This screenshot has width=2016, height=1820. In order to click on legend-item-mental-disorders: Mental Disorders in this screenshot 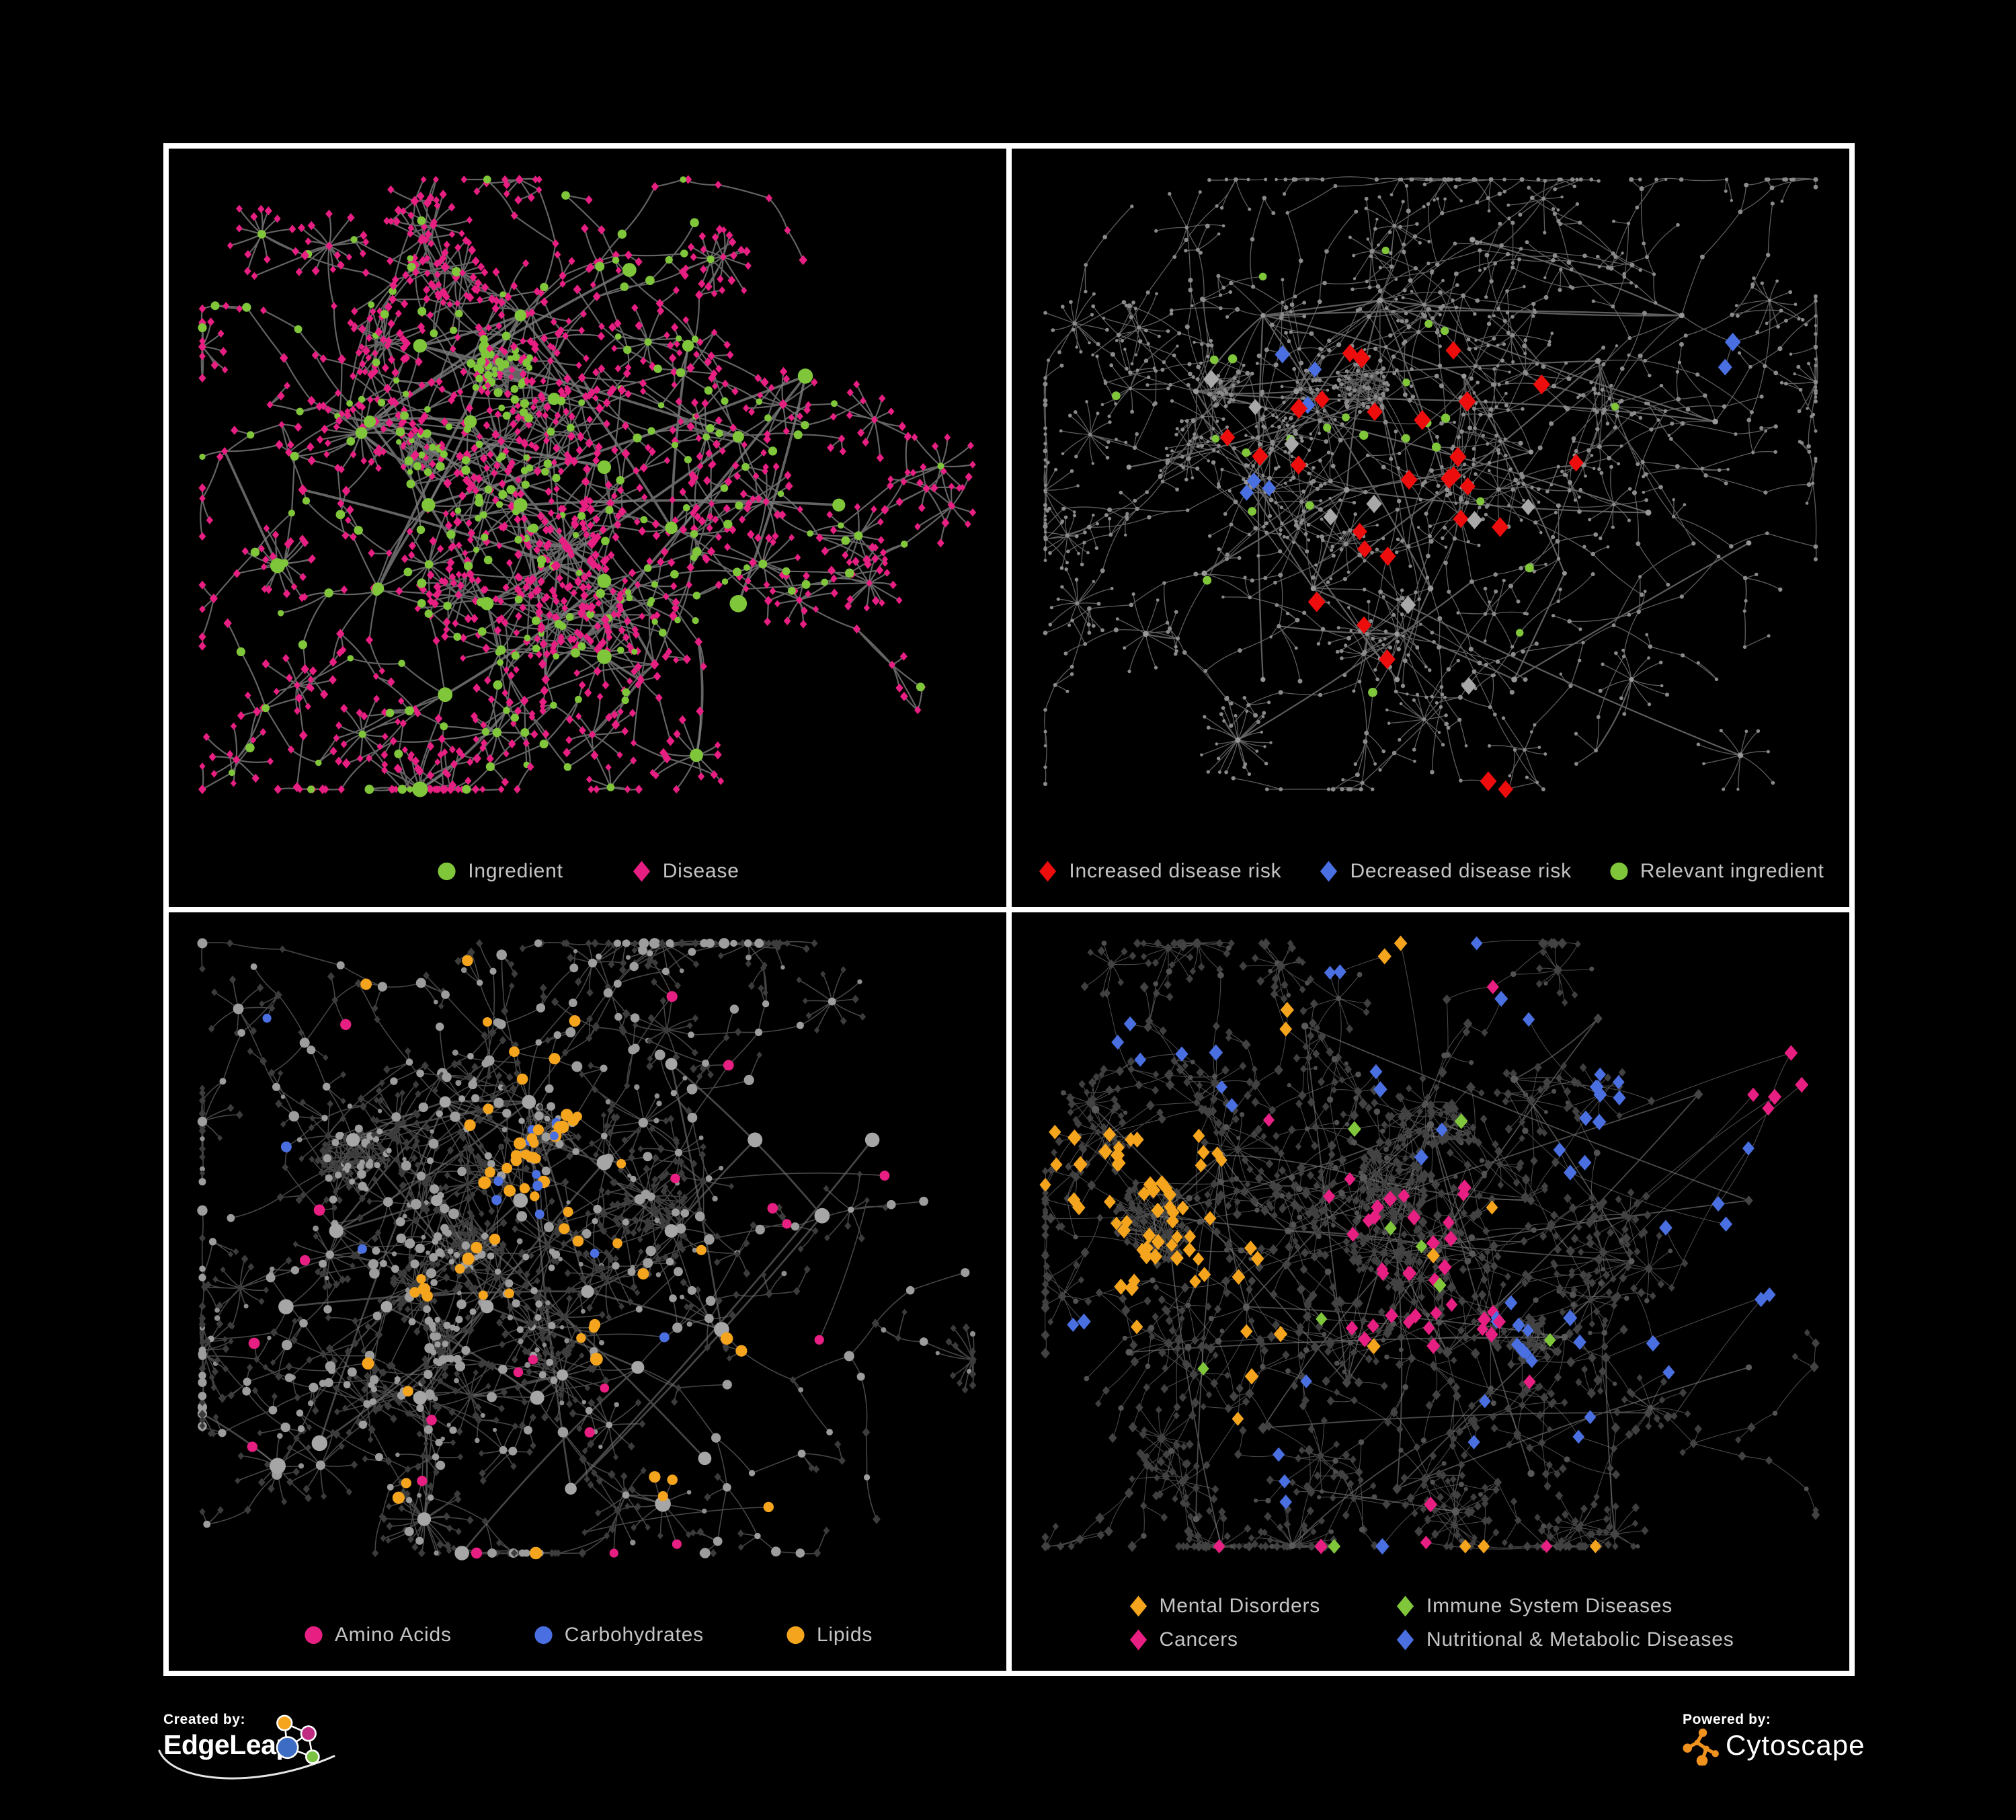, I will do `click(1224, 1606)`.